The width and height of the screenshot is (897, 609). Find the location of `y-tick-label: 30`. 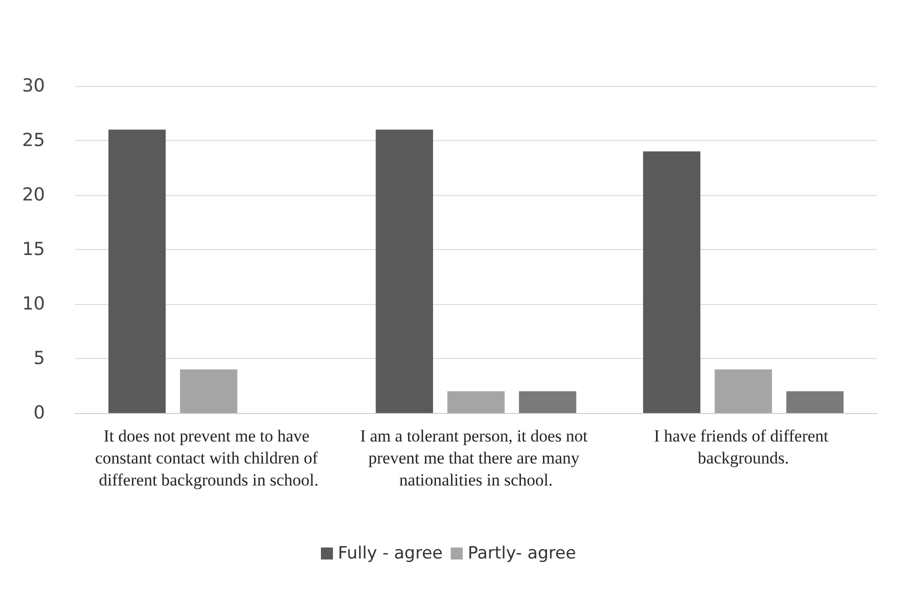

y-tick-label: 30 is located at coordinates (33, 86).